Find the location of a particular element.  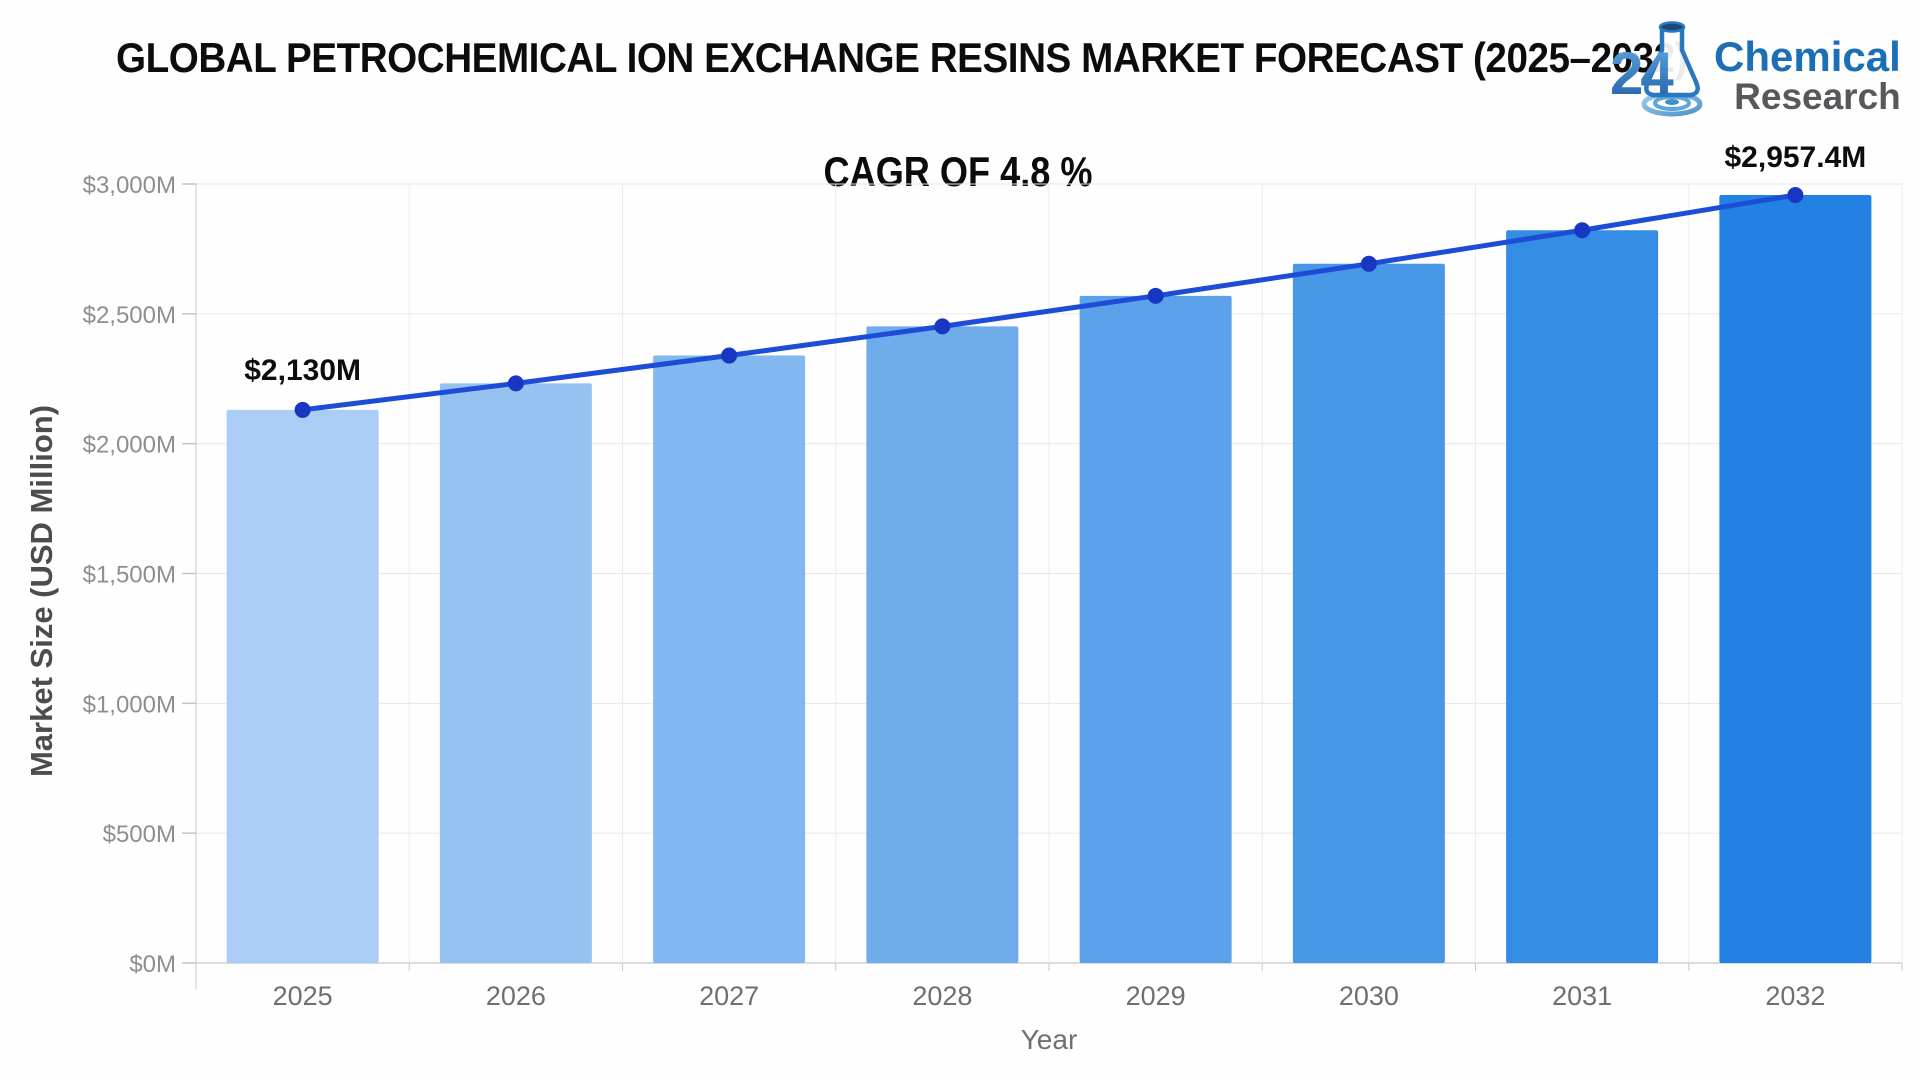

x-label-2030: 2030 is located at coordinates (1369, 996).